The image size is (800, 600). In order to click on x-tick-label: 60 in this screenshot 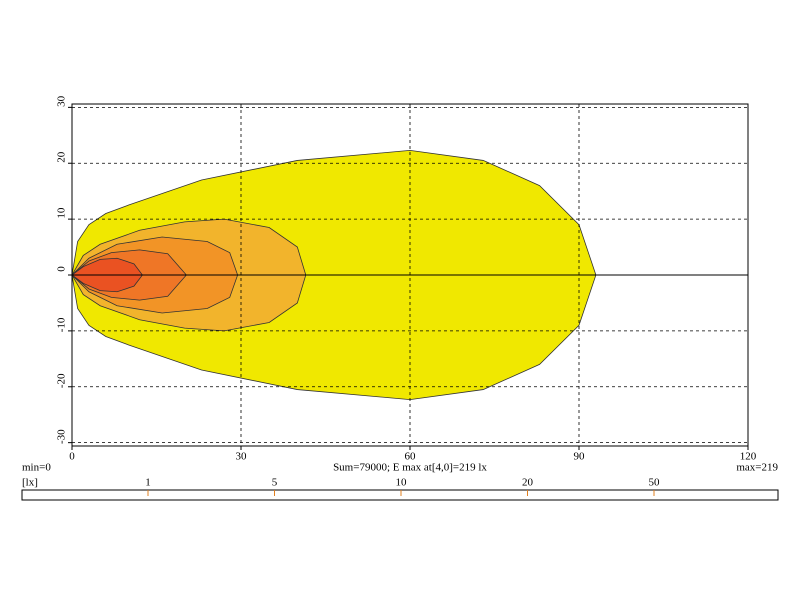, I will do `click(411, 457)`.